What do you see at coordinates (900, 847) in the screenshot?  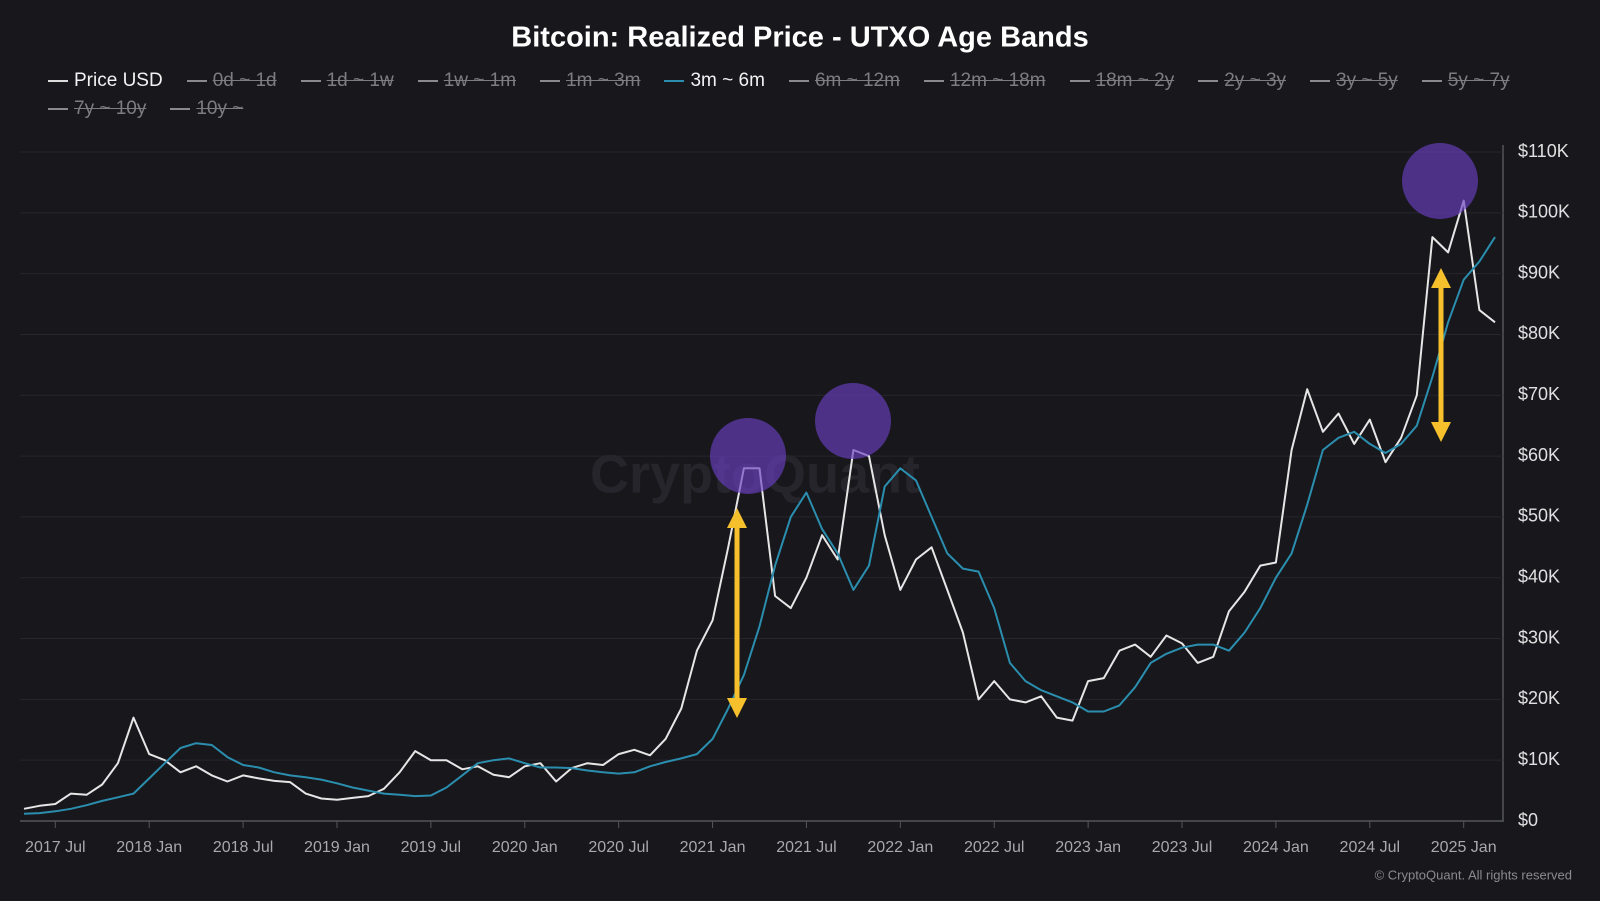 I see `x-tick-label: 2022 Jan` at bounding box center [900, 847].